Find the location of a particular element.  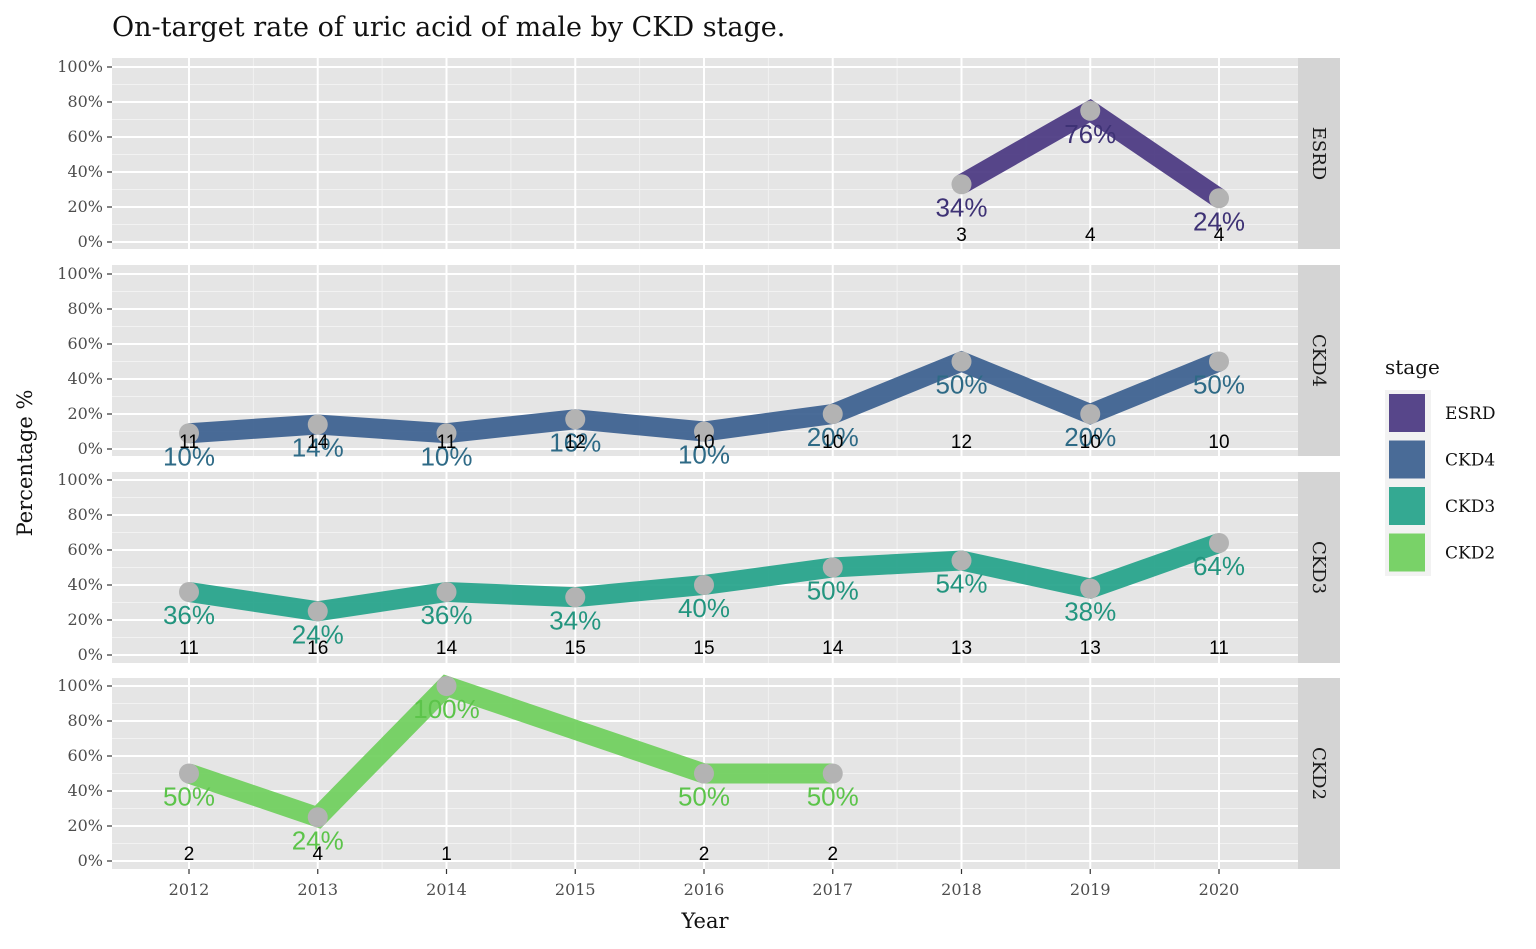

x-axis: 2012 2013 2014 2015 2016 2017 2018 2019 2020 is located at coordinates (704, 884).